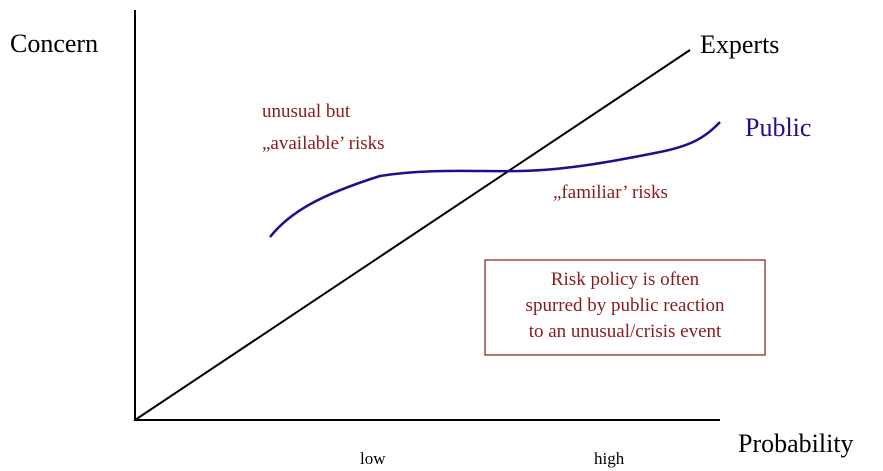 The height and width of the screenshot is (471, 883). I want to click on x-axis-label: Probability, so click(796, 443).